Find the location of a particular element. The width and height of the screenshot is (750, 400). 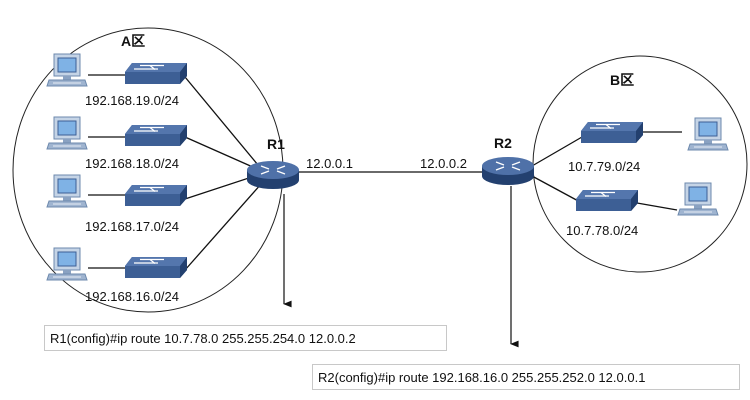

r2-interface-ip: 12.0.0.2 is located at coordinates (443, 163).